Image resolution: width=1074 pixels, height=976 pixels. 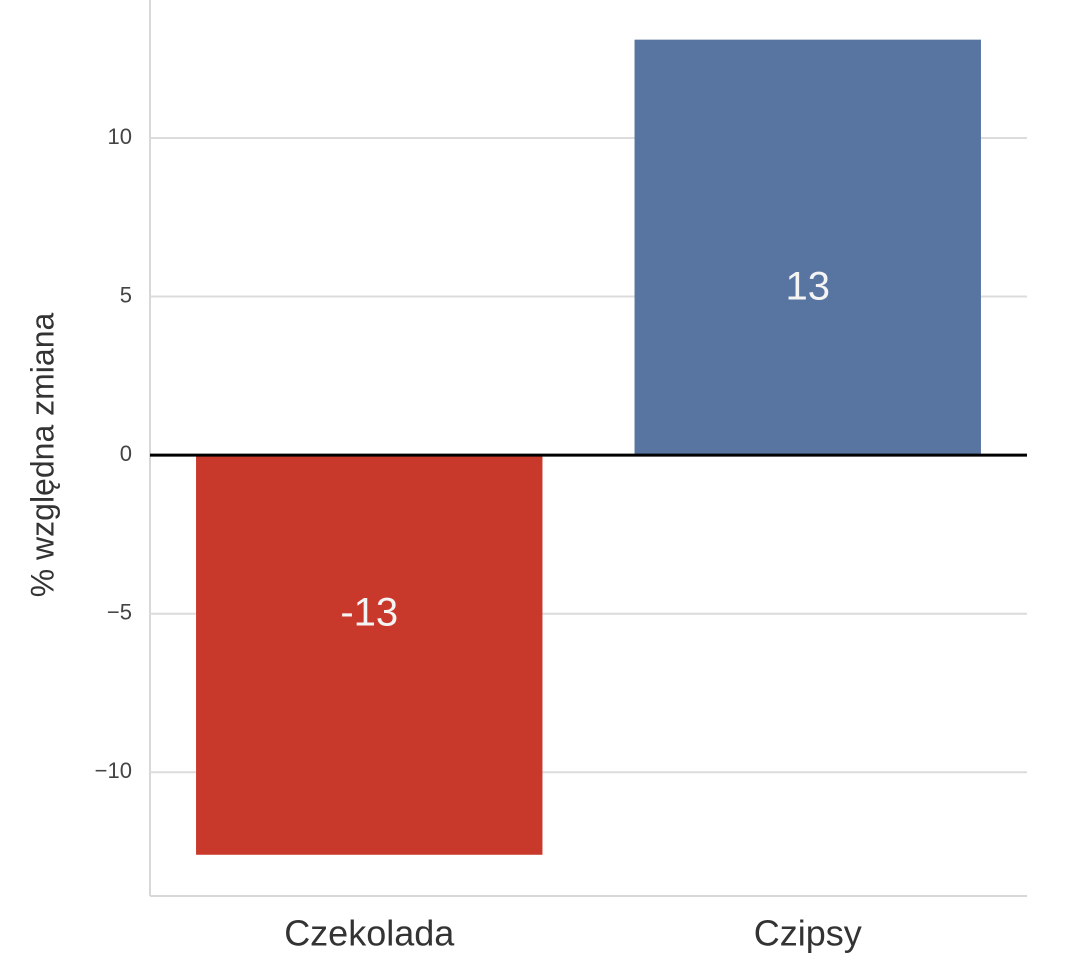 What do you see at coordinates (808, 287) in the screenshot?
I see `value-label: 13` at bounding box center [808, 287].